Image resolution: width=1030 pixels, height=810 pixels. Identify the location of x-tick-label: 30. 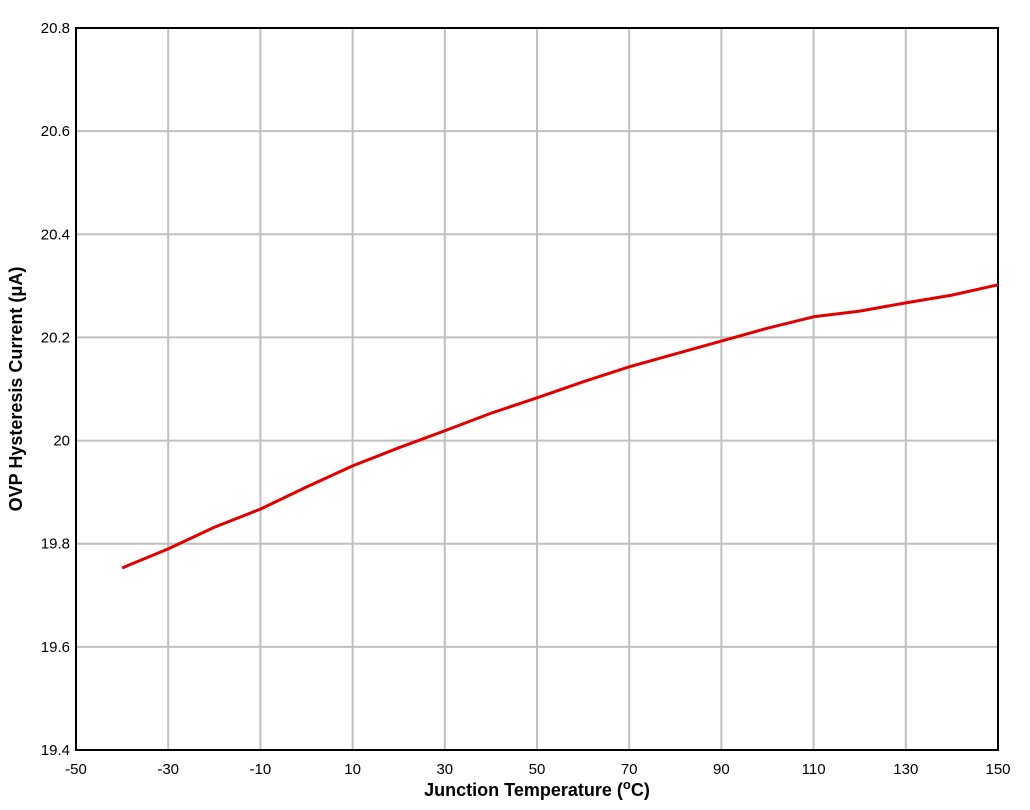
(444, 769).